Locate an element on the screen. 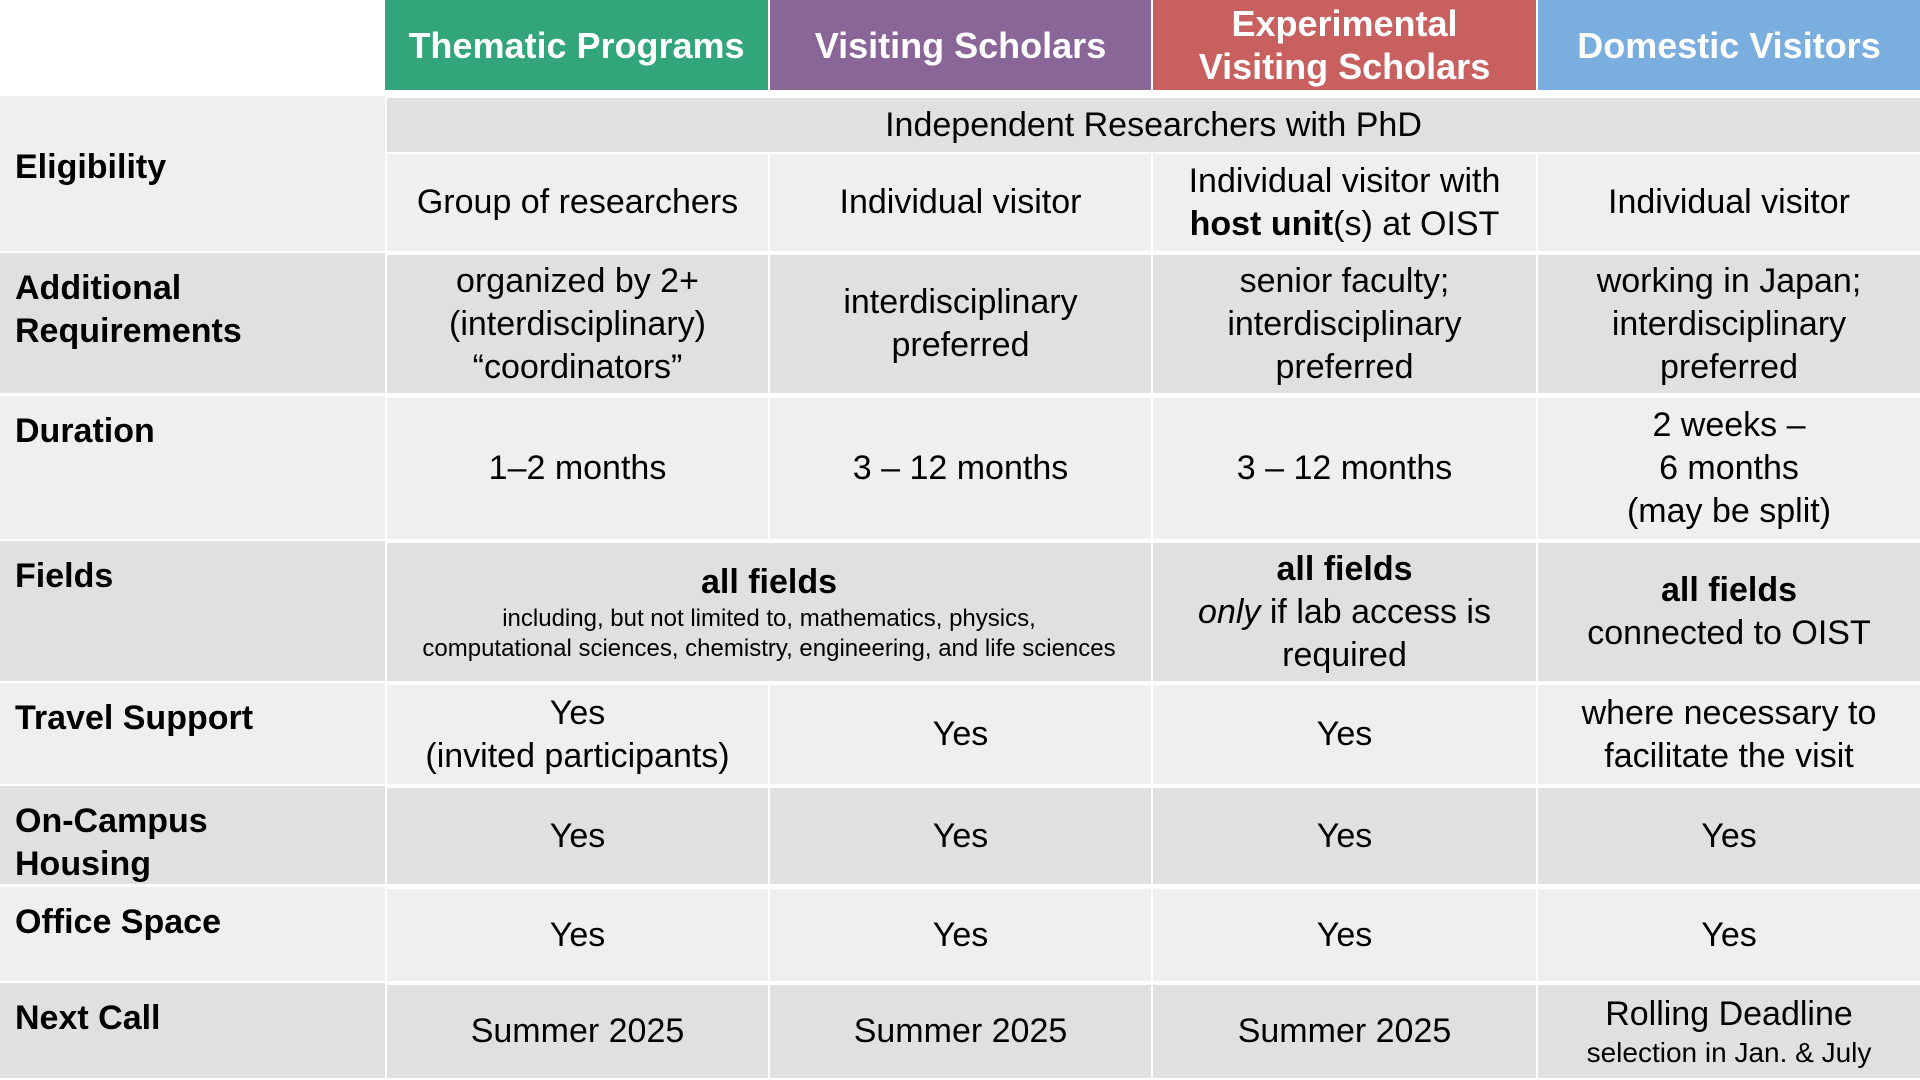  row-label-text: Eligibility is located at coordinates (91, 167).